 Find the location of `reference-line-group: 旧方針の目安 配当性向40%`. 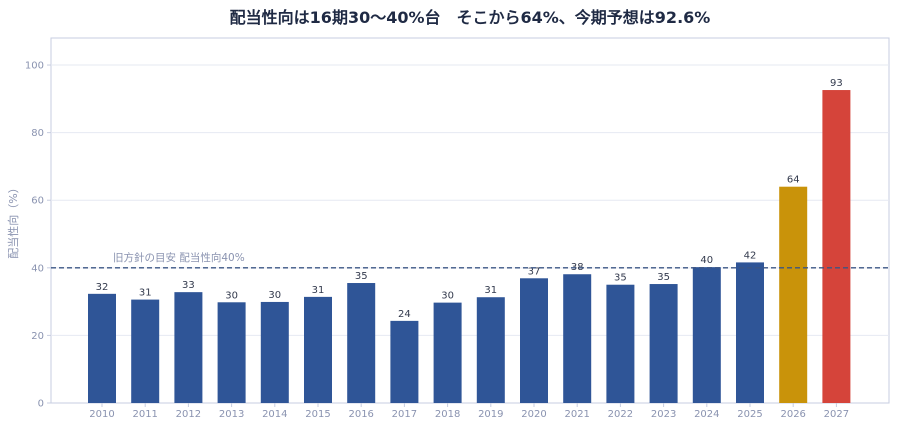

reference-line-group: 旧方針の目安 配当性向40% is located at coordinates (470, 260).